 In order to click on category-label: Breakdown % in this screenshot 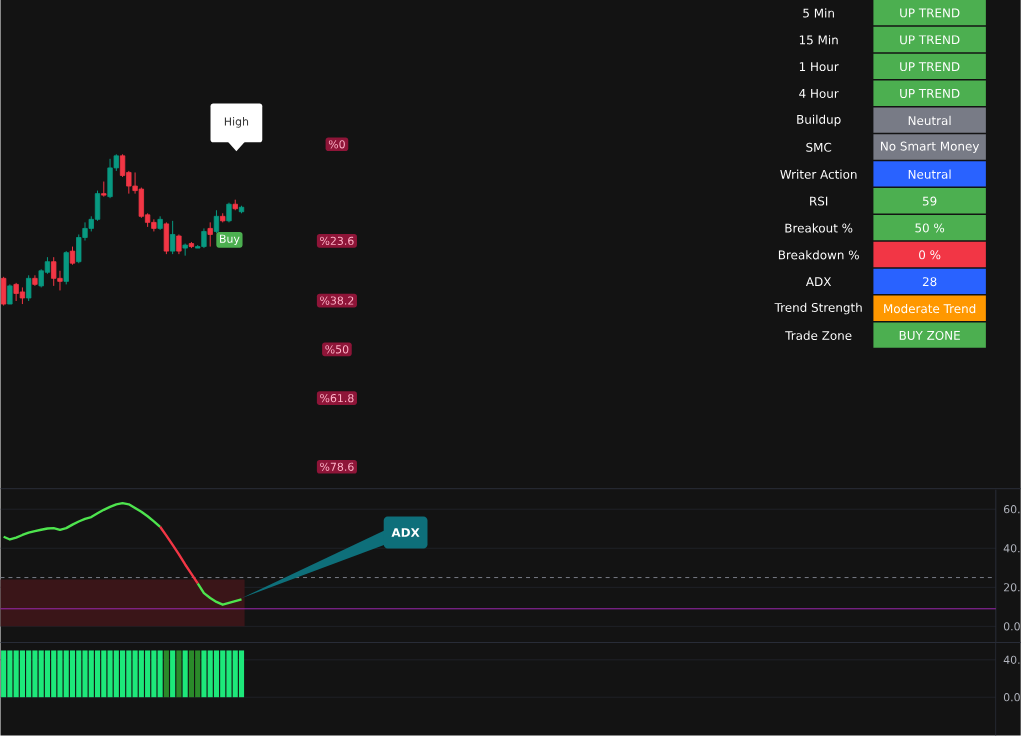, I will do `click(818, 255)`.